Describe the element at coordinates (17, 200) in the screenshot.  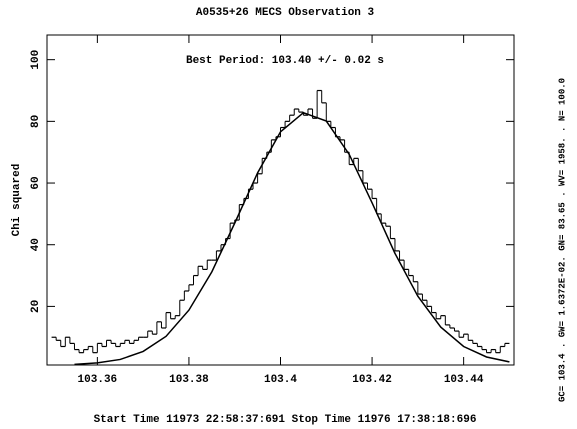
I see `y-axis-label: Chi squared` at that location.